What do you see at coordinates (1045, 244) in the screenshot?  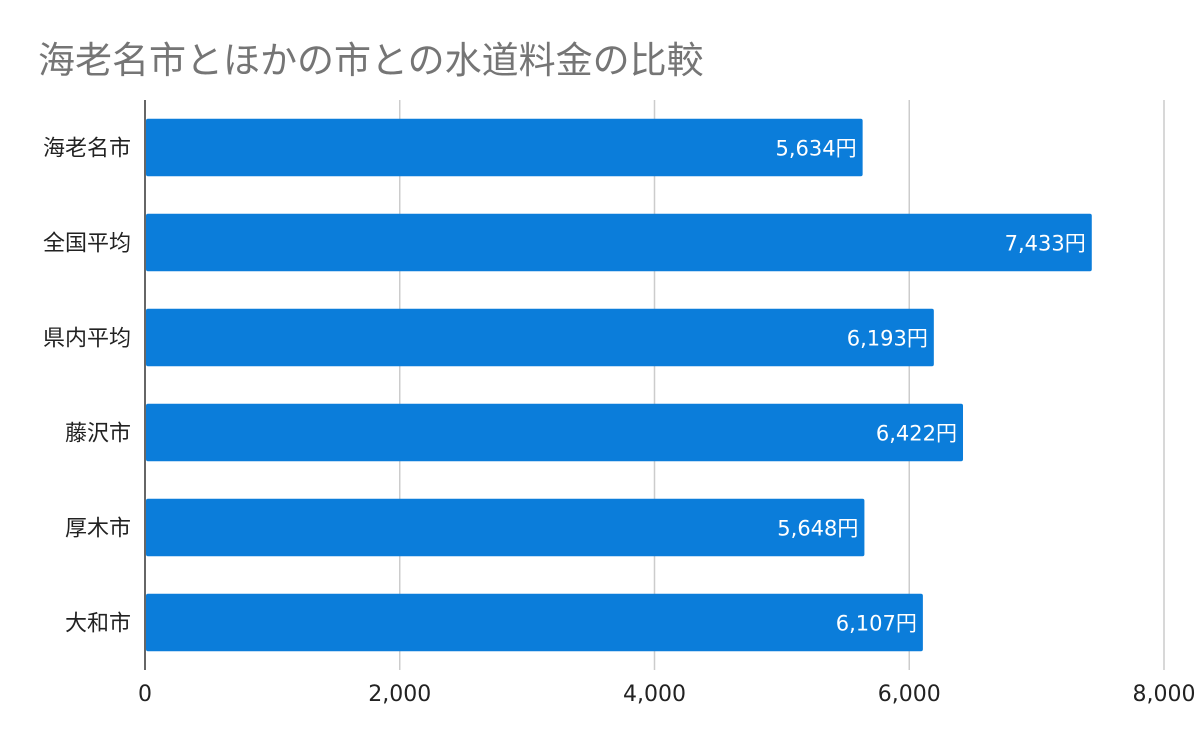 I see `data-label: 7,433円` at bounding box center [1045, 244].